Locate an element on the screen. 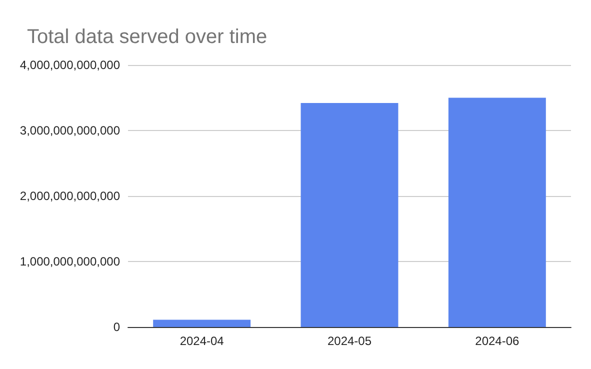 Image resolution: width=591 pixels, height=369 pixels. chart-title: Total data served over time is located at coordinates (147, 37).